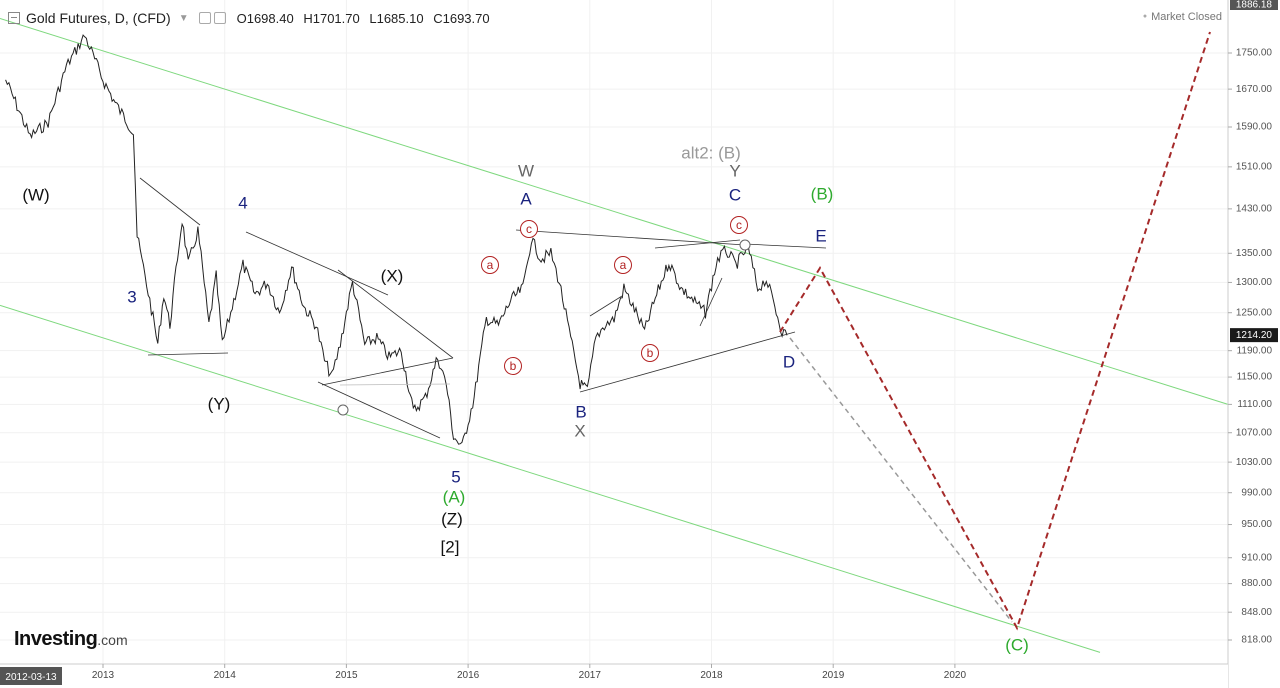 This screenshot has height=688, width=1280. What do you see at coordinates (1254, 253) in the screenshot?
I see `y-tick-label: 1350.00` at bounding box center [1254, 253].